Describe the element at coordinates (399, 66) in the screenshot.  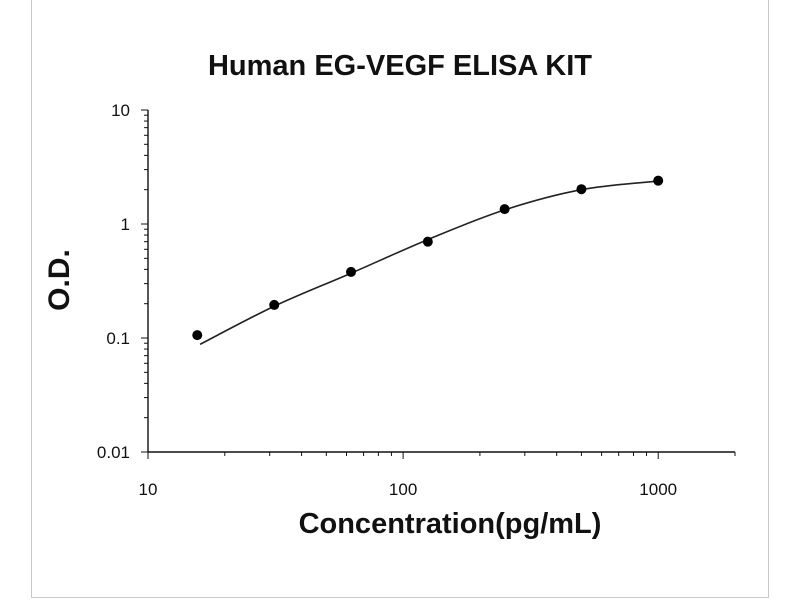
I see `chart-title: Human EG-VEGF ELISA KIT` at that location.